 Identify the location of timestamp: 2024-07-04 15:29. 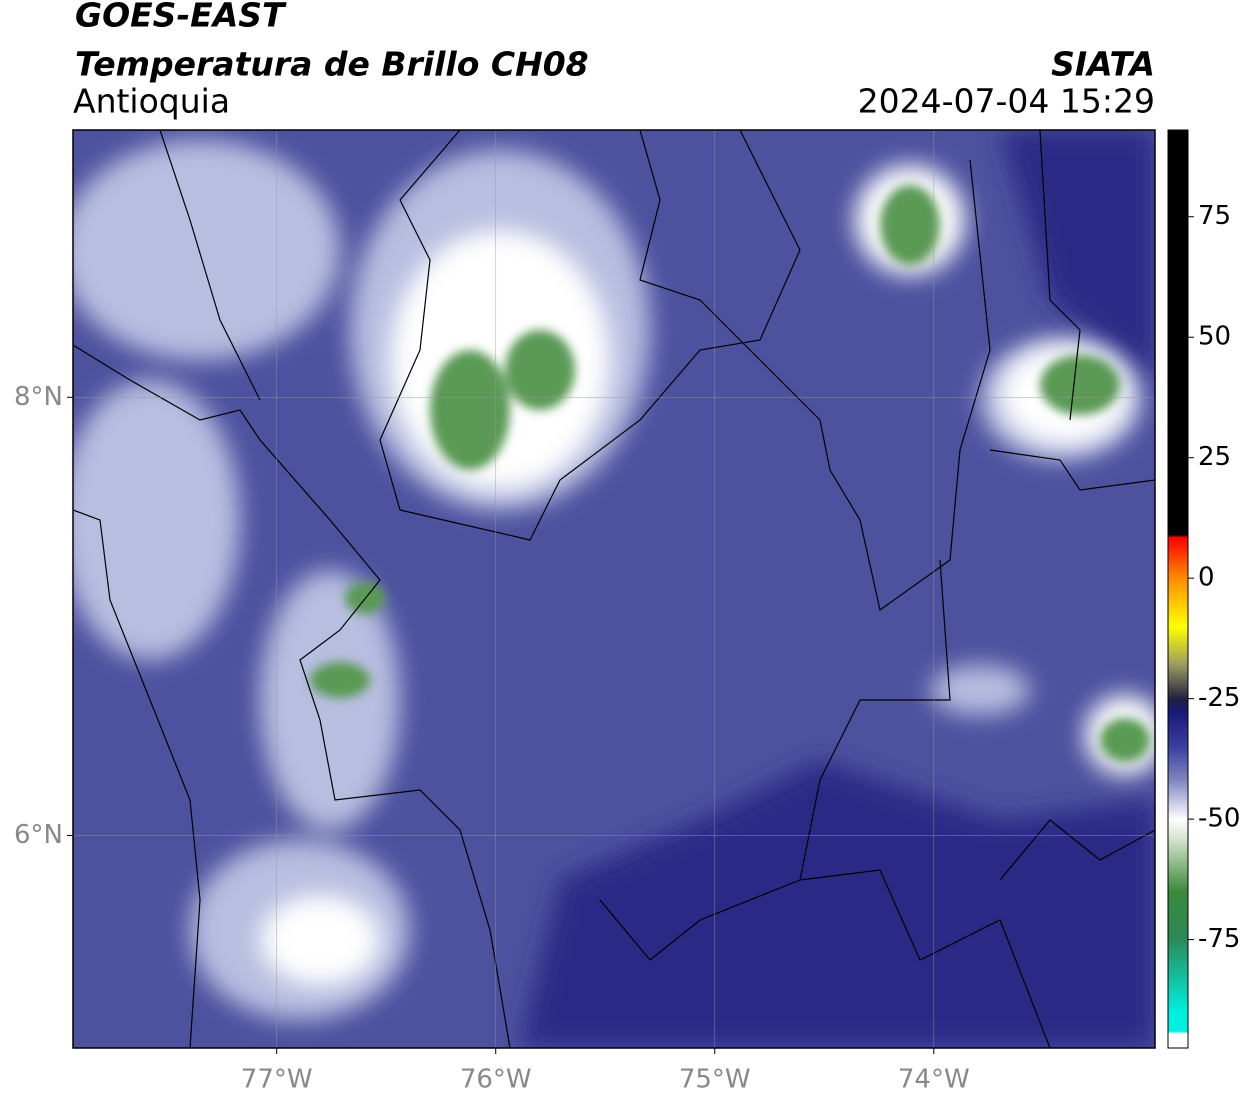
(1006, 101).